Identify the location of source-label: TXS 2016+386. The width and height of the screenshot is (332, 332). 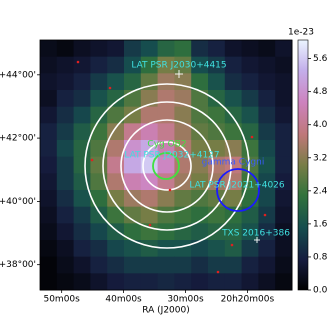
(255, 234).